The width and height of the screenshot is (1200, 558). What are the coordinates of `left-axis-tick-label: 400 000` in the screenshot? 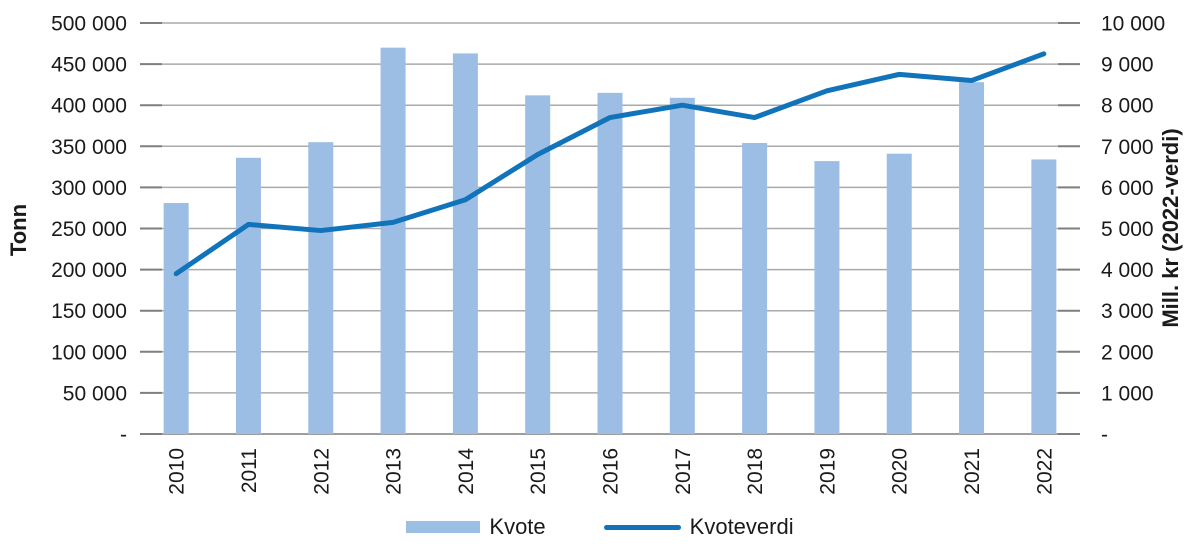 It's located at (89, 106).